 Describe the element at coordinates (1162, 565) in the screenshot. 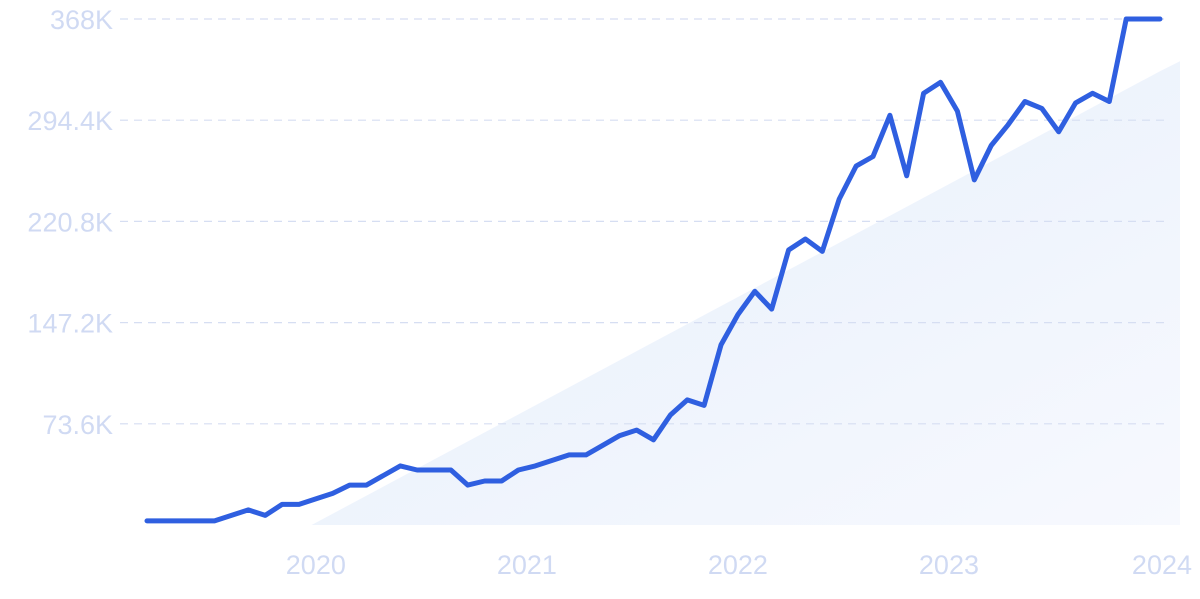

I see `x-tick-label: 2024` at that location.